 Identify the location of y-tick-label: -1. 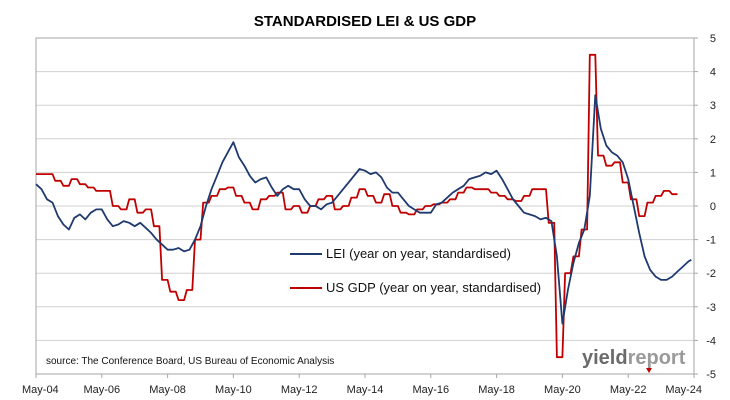
(711, 241).